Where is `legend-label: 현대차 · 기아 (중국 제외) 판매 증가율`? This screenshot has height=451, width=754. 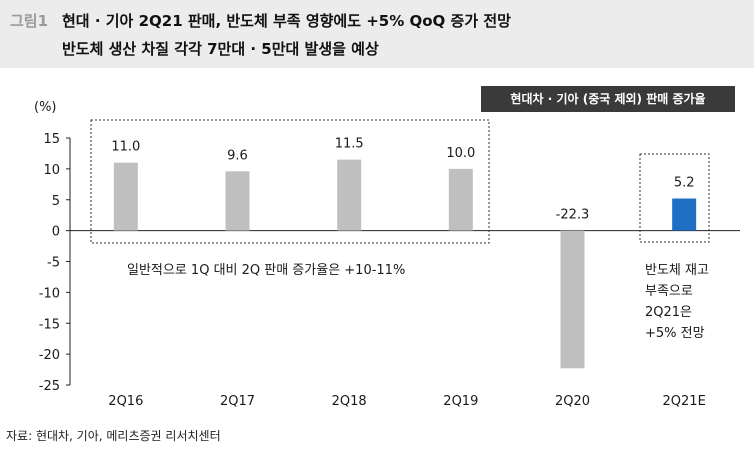 legend-label: 현대차 · 기아 (중국 제외) 판매 증가율 is located at coordinates (608, 99).